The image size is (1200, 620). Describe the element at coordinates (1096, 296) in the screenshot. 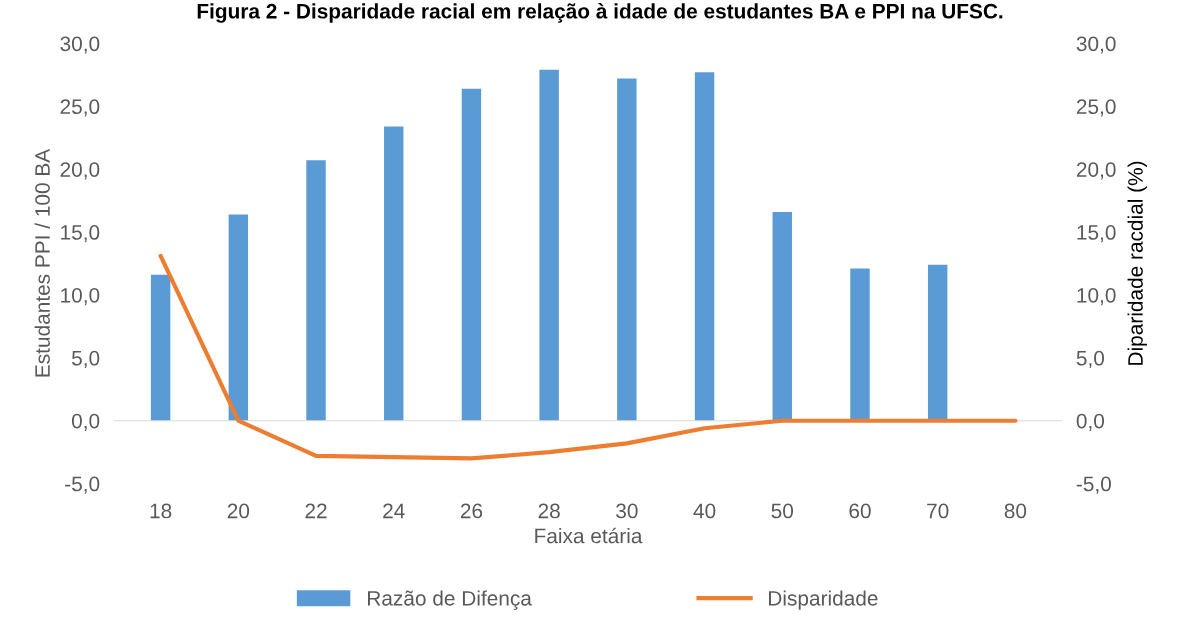

I see `y2-tick-label: 10,0` at that location.